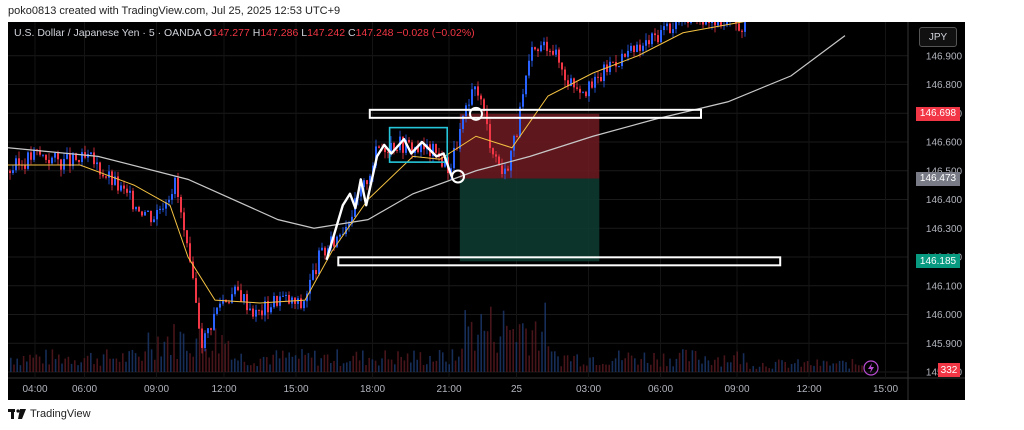  Describe the element at coordinates (871, 368) in the screenshot. I see `lightning-icon` at that location.